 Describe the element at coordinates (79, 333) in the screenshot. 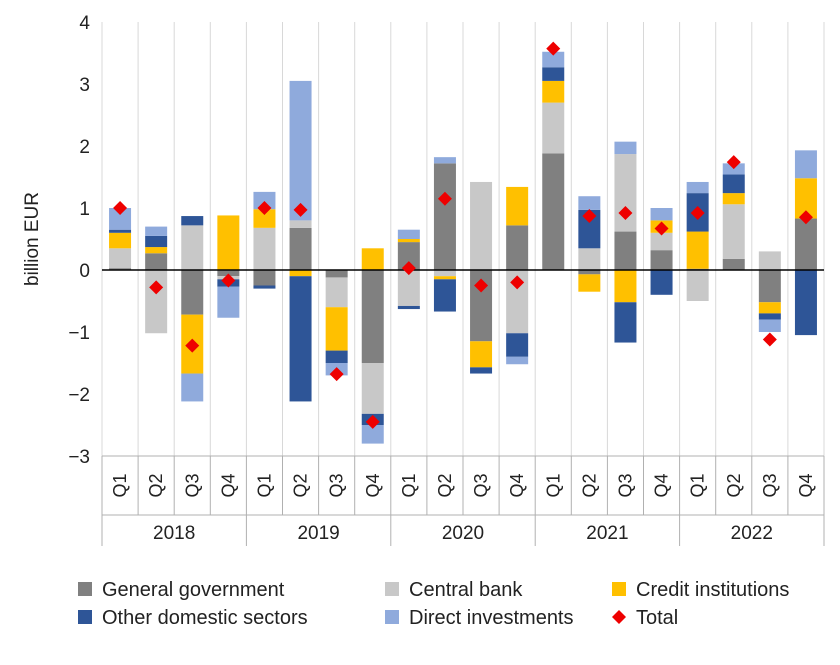

I see `y-tick-label: −1` at that location.